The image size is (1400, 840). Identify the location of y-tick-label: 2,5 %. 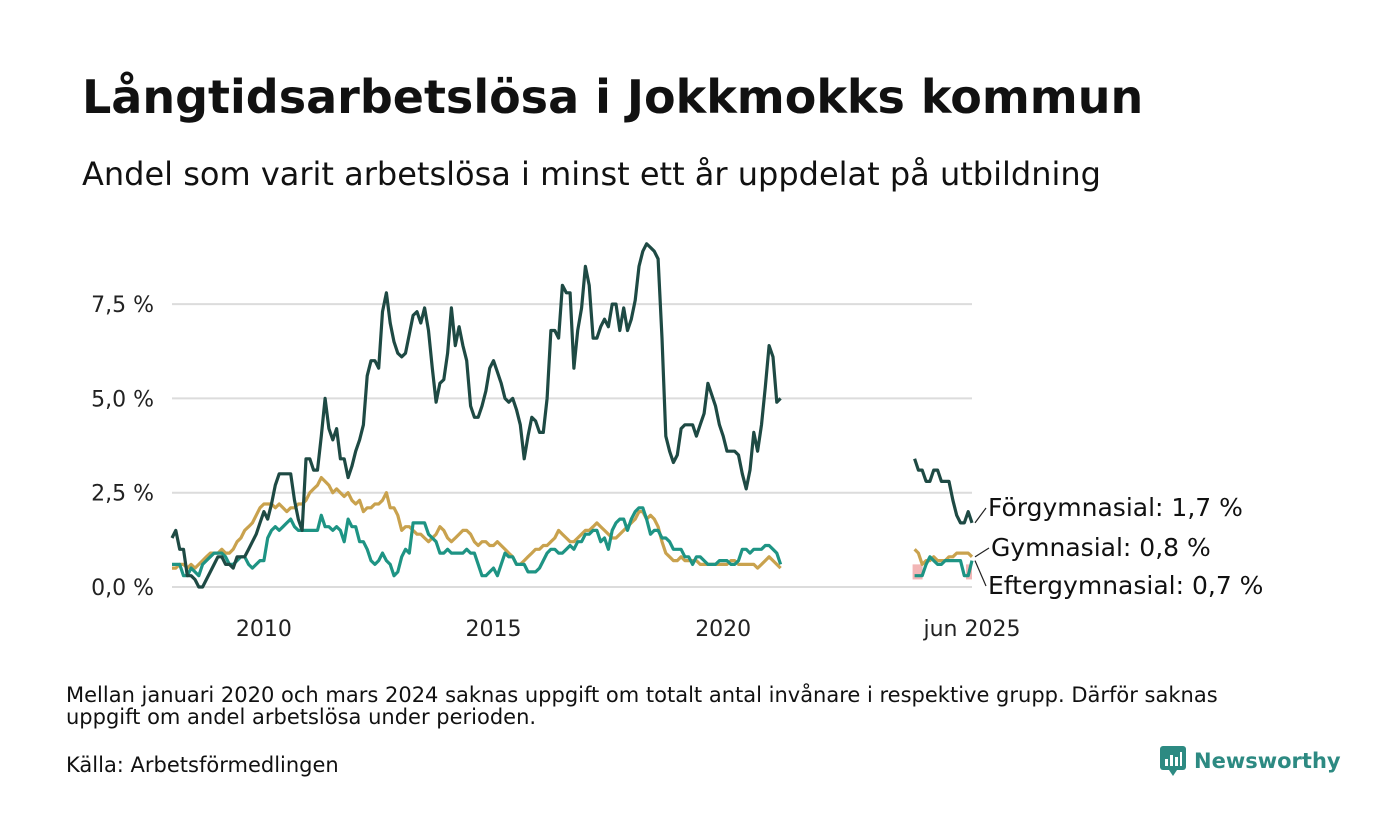
(122, 494).